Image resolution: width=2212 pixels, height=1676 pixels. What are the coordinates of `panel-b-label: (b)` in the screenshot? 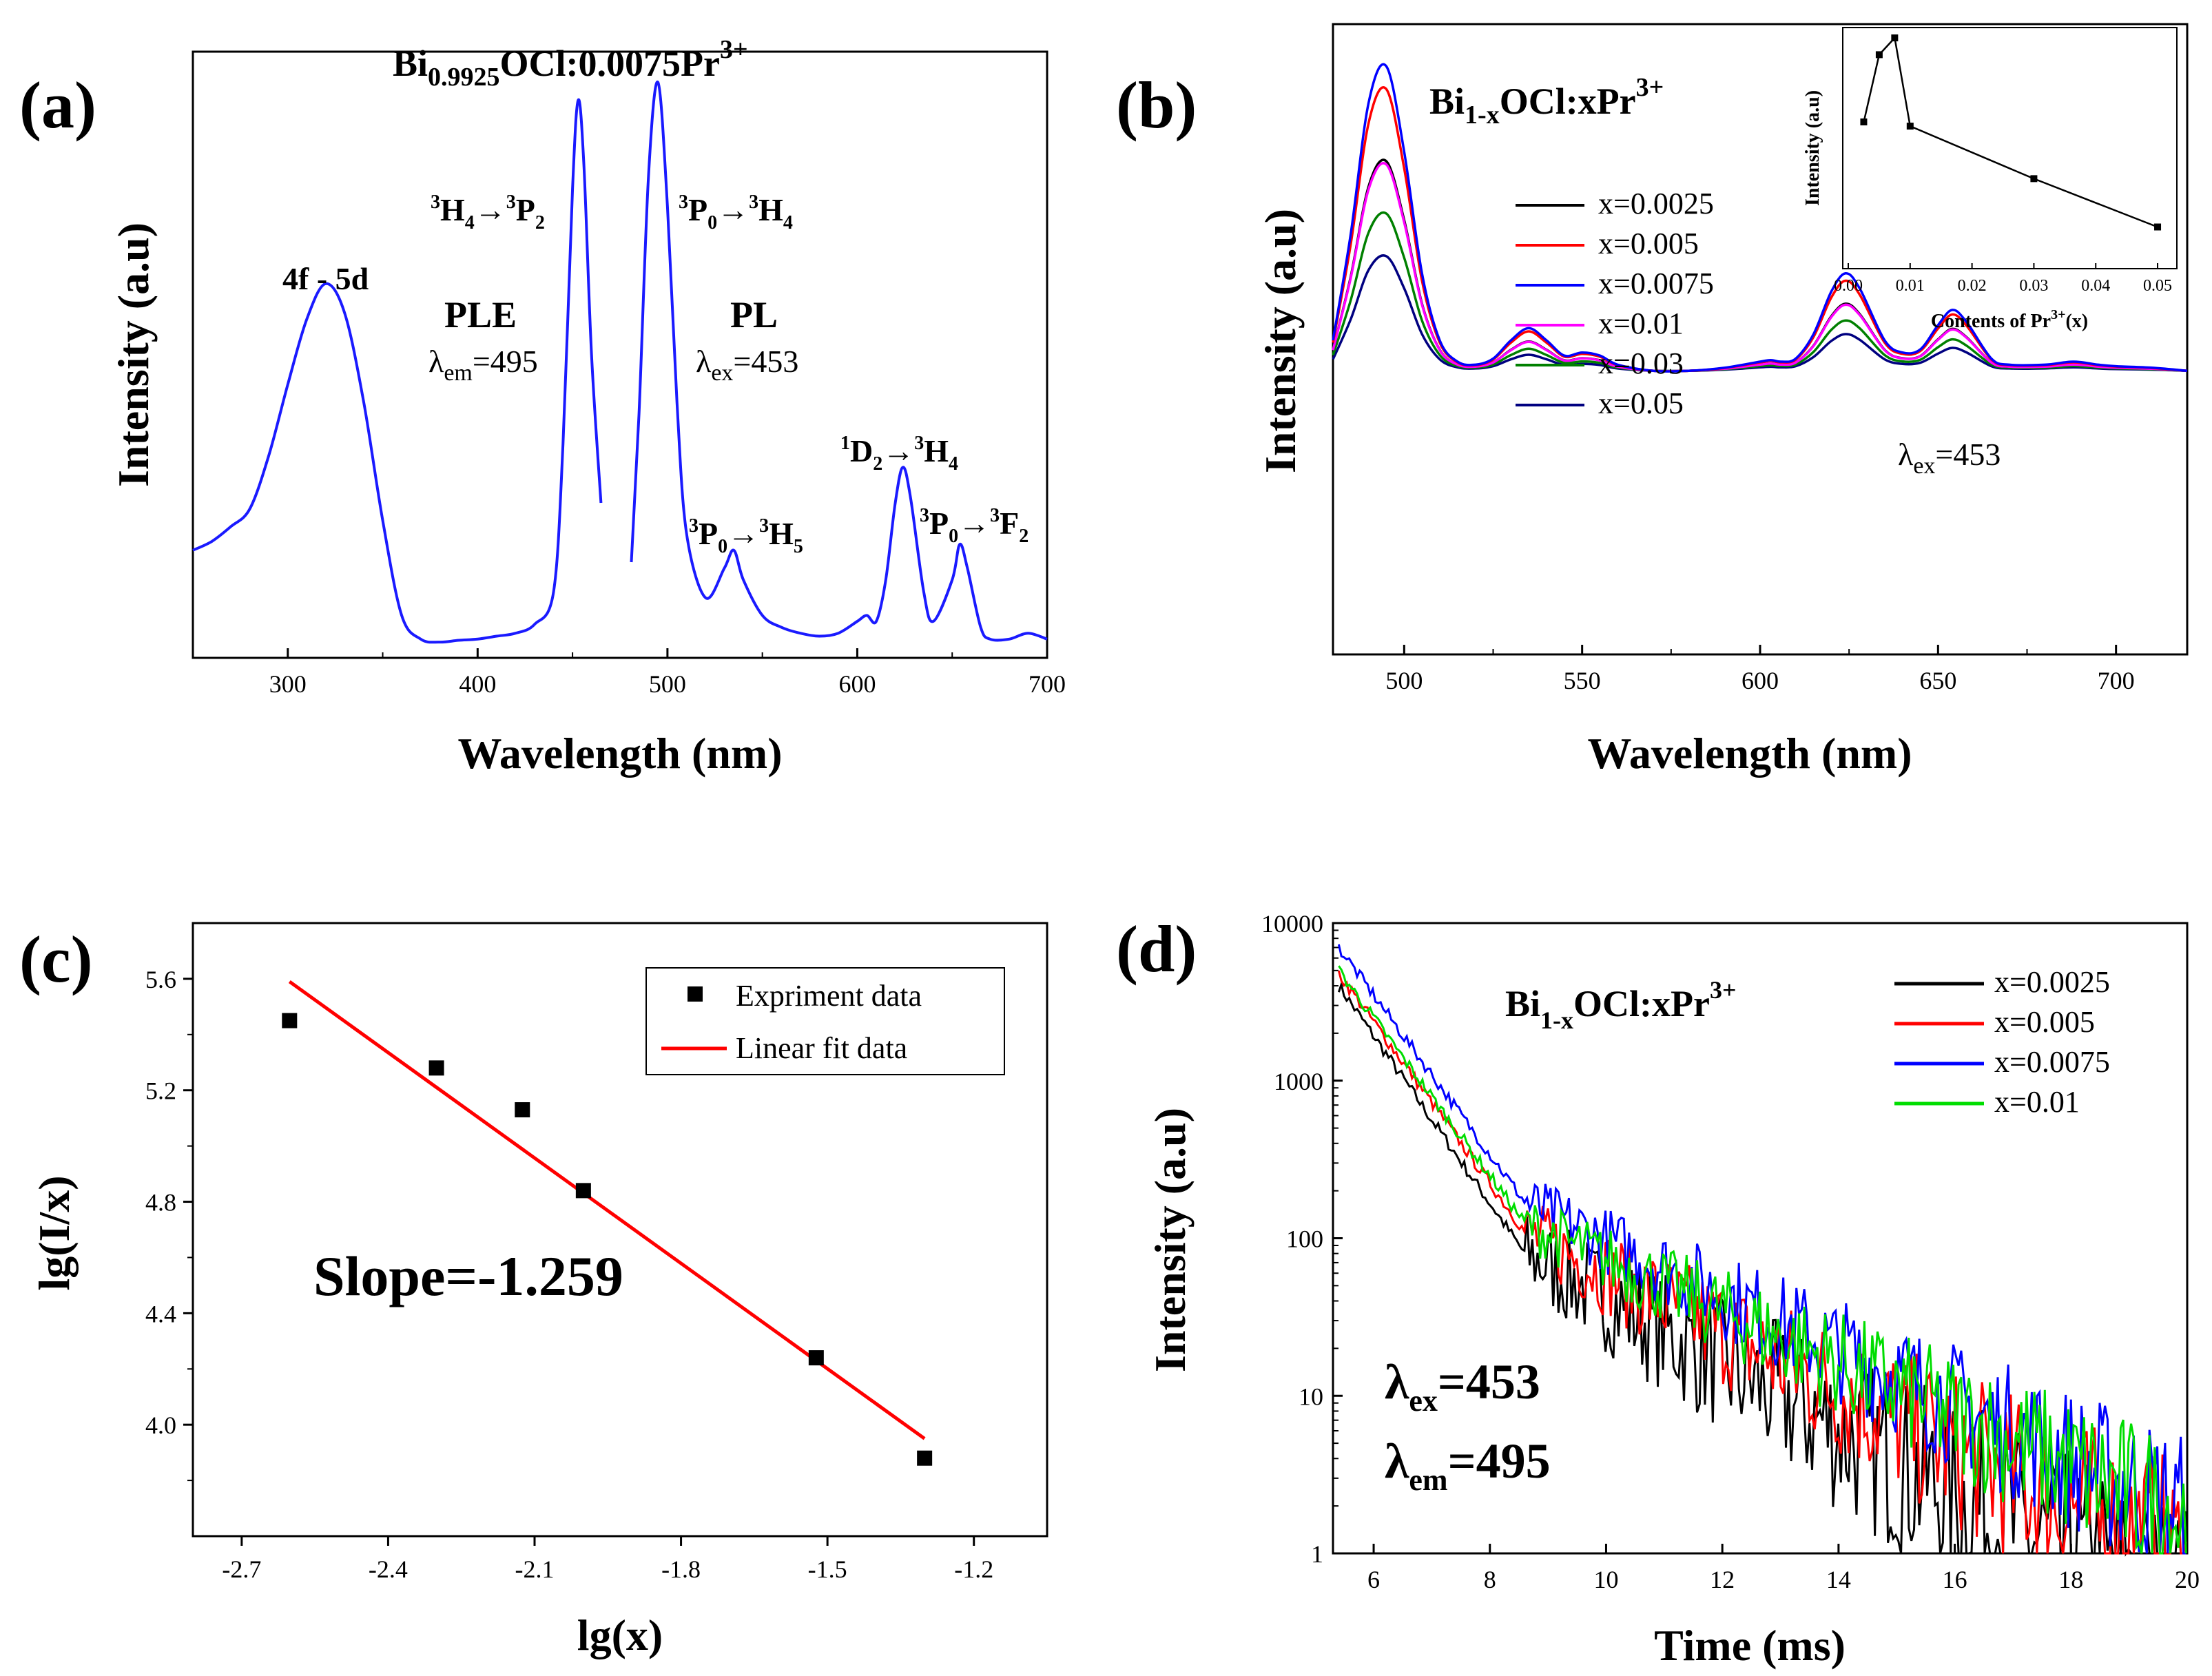 It's located at (1157, 105).